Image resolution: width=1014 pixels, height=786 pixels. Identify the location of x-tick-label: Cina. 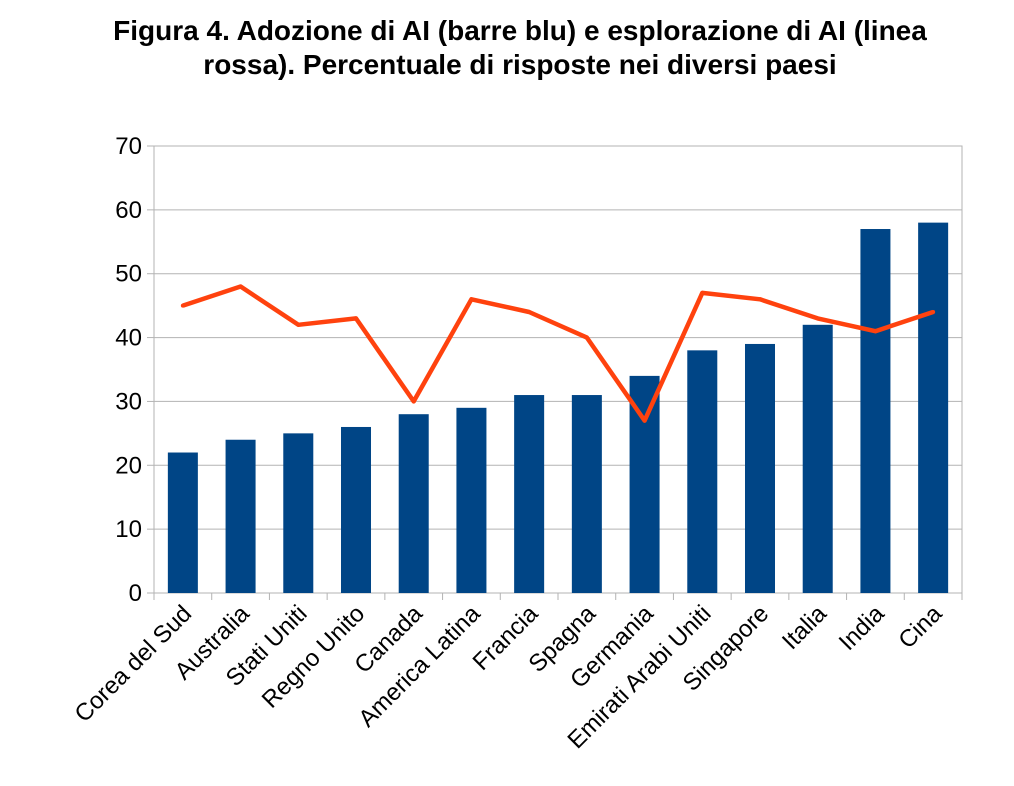
(920, 627).